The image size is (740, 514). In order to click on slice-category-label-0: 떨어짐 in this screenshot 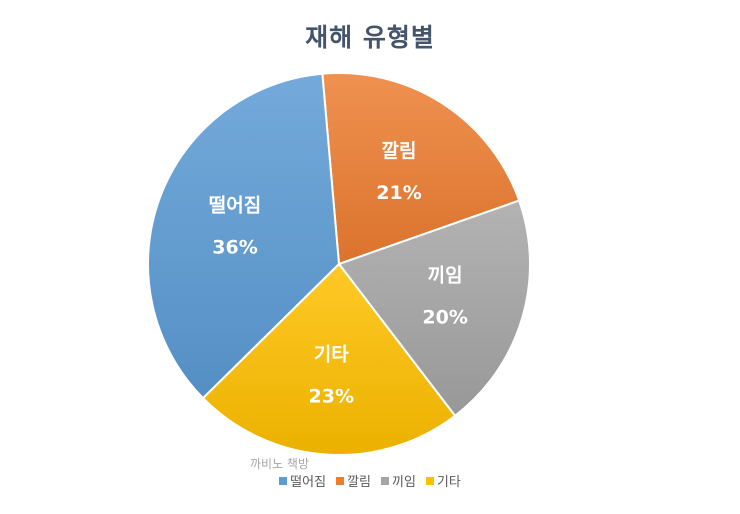, I will do `click(235, 206)`.